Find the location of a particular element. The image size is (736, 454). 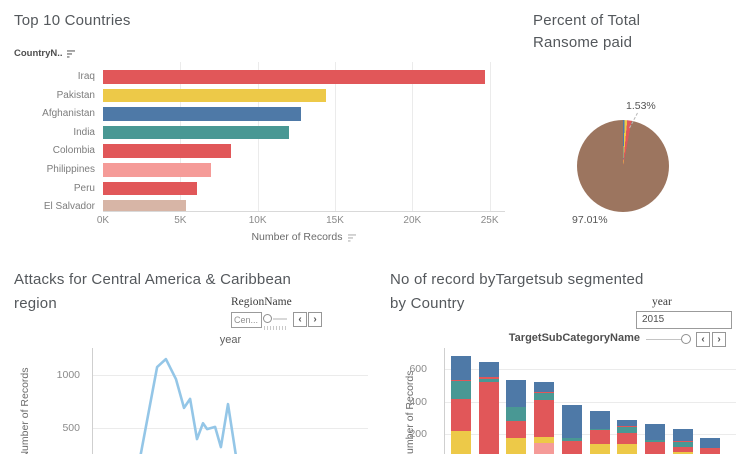

stacked-y-axis-line is located at coordinates (444, 401).